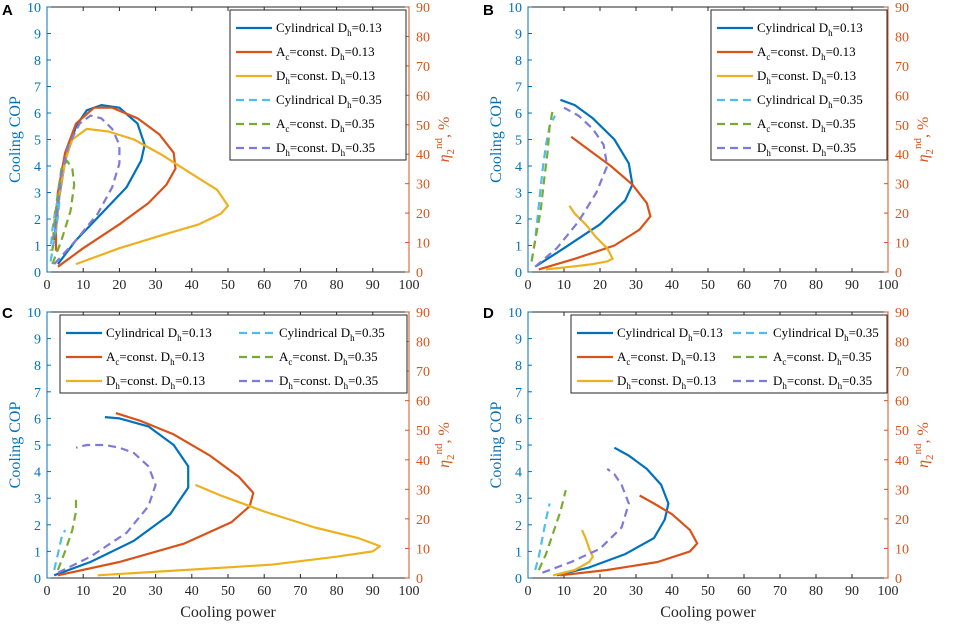 The height and width of the screenshot is (633, 957). What do you see at coordinates (423, 214) in the screenshot?
I see `y-right-tick-label: 20` at bounding box center [423, 214].